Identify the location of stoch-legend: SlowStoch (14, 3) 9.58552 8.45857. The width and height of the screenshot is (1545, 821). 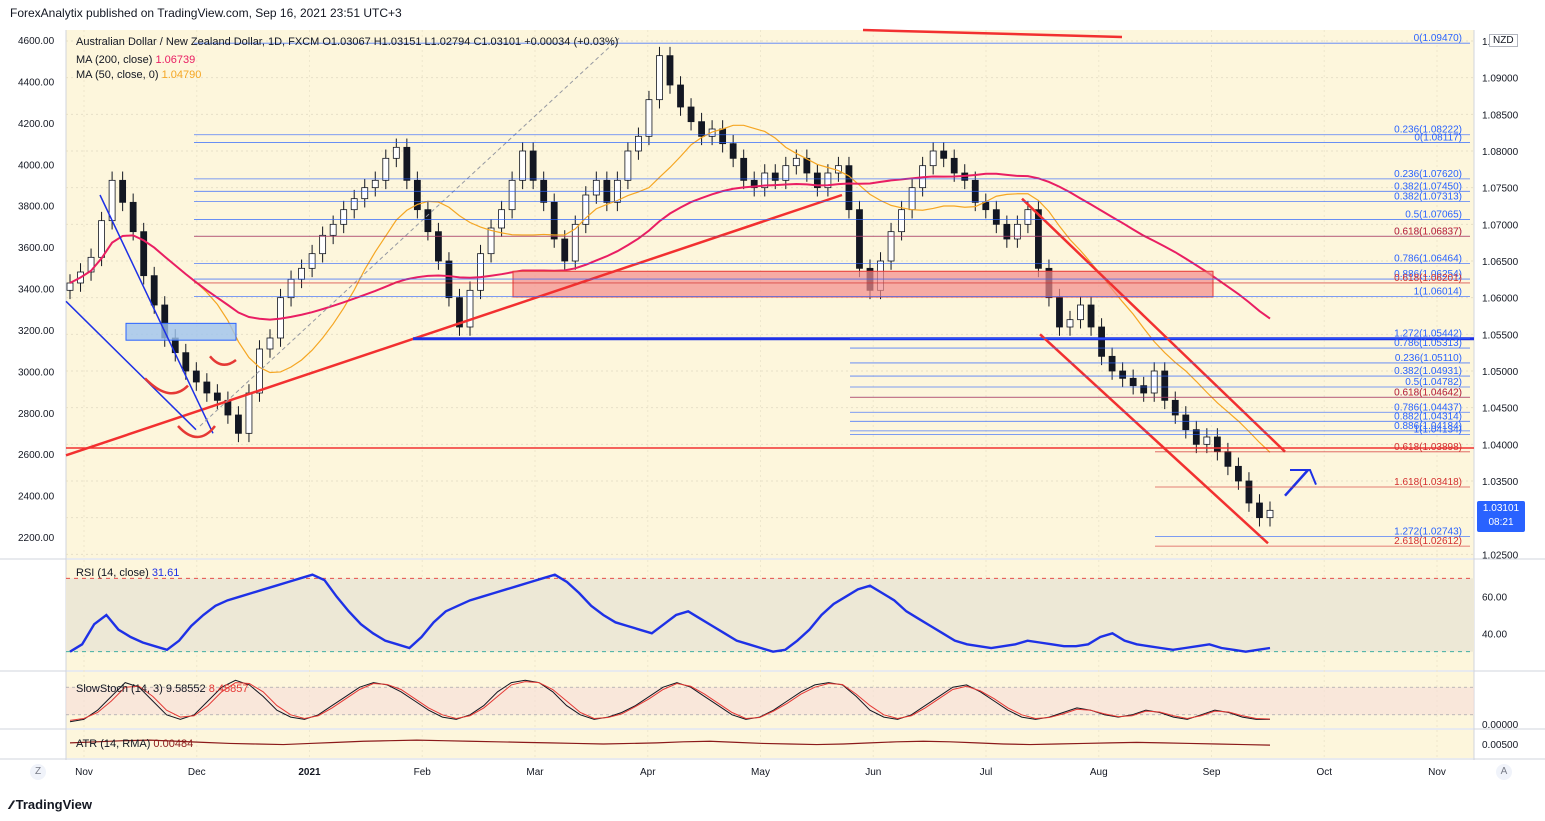
(162, 689).